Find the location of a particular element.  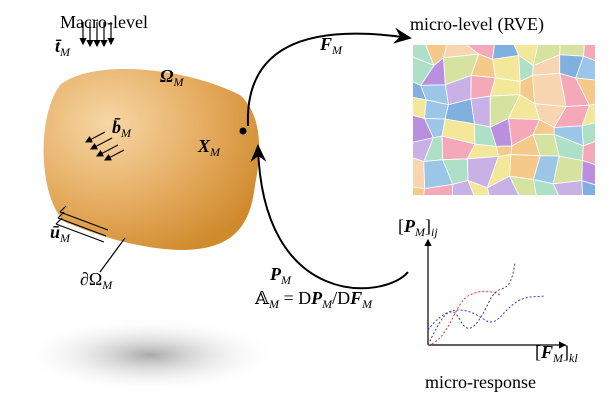

rve-grains is located at coordinates (504, 120).